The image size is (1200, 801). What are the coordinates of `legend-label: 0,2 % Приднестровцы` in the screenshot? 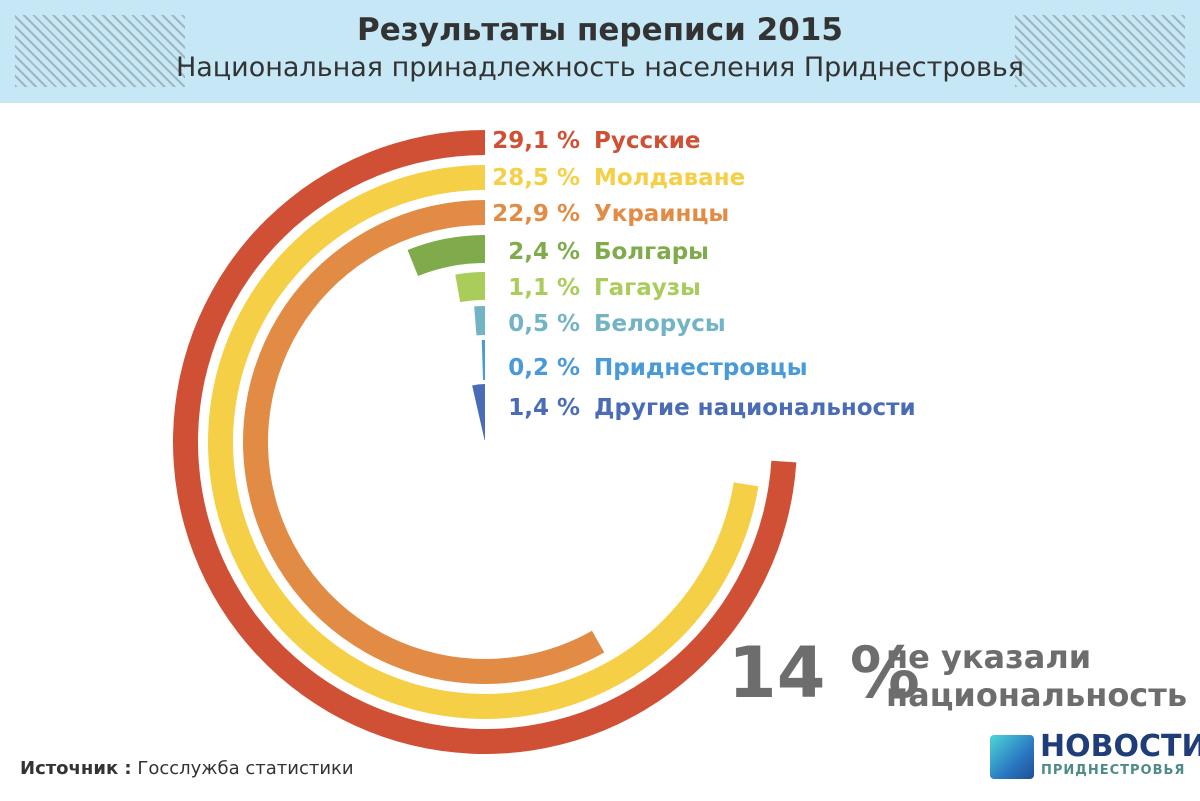 It's located at (649, 368).